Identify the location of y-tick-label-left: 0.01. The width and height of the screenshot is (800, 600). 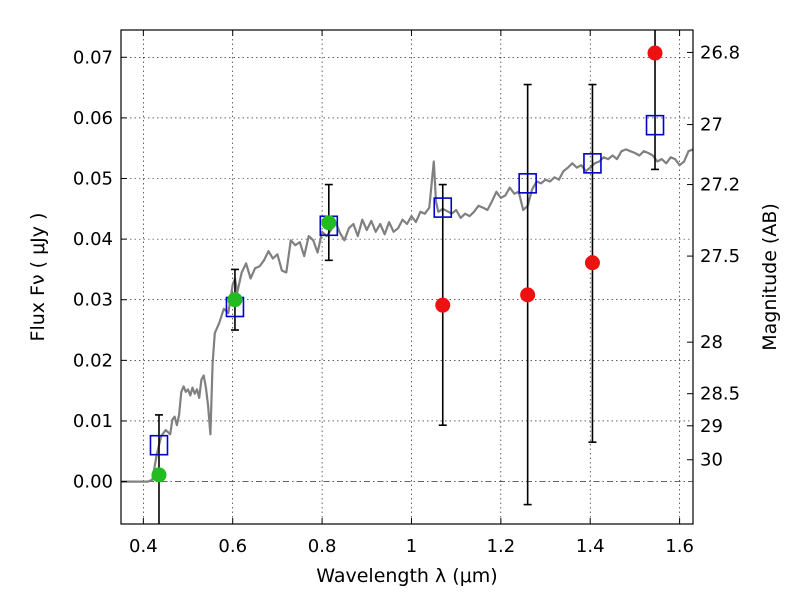
(93, 421).